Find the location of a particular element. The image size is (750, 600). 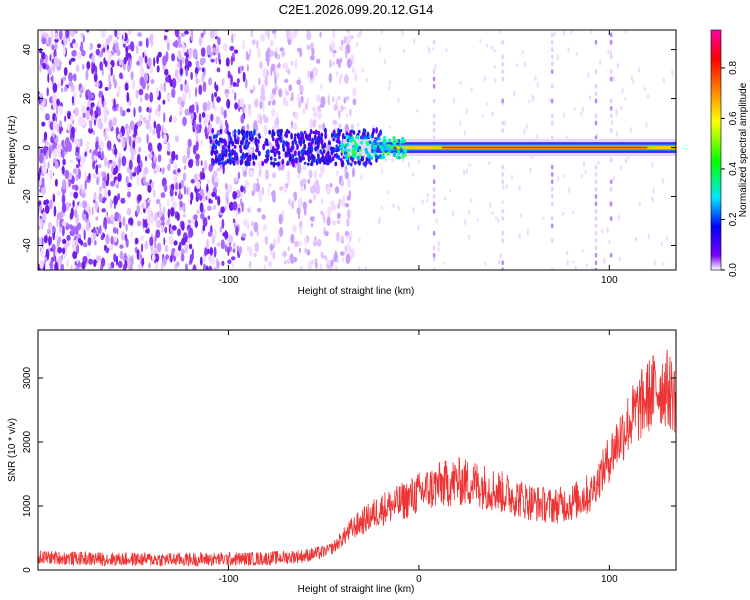

colorbar-tick-label: 0.0 is located at coordinates (733, 270).